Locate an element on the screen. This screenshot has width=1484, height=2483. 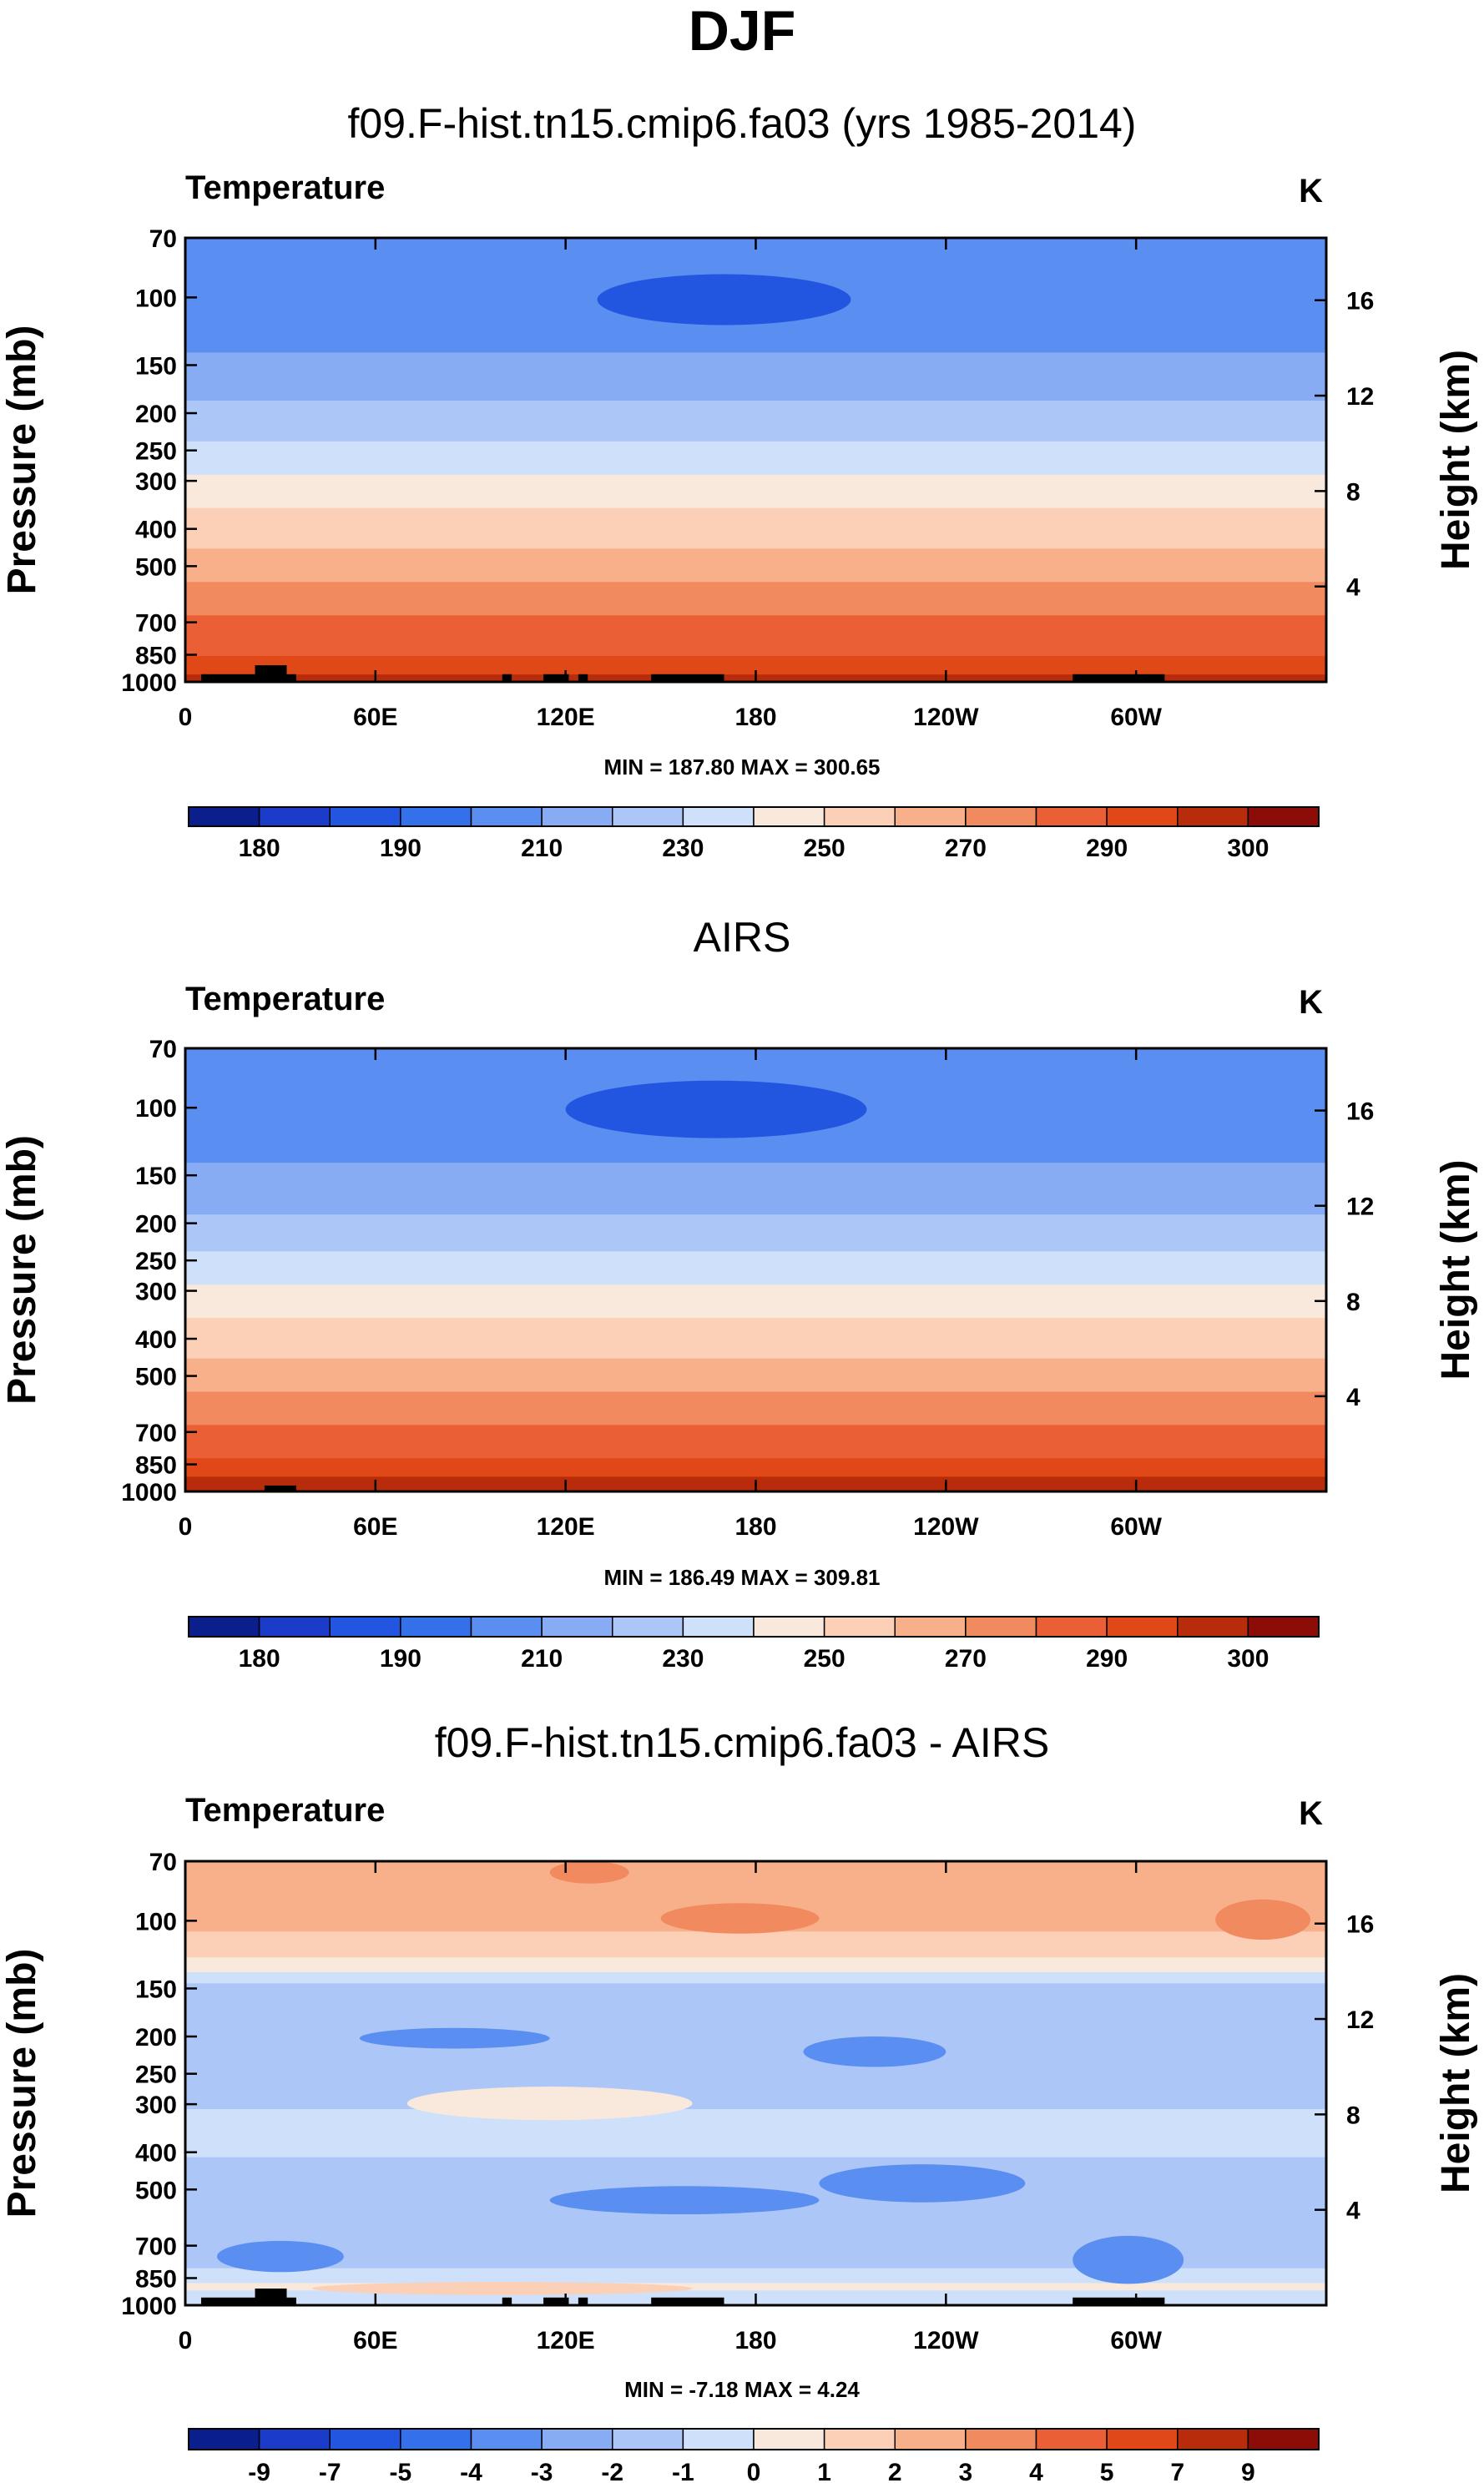
panel-title: AIRS is located at coordinates (742, 938).